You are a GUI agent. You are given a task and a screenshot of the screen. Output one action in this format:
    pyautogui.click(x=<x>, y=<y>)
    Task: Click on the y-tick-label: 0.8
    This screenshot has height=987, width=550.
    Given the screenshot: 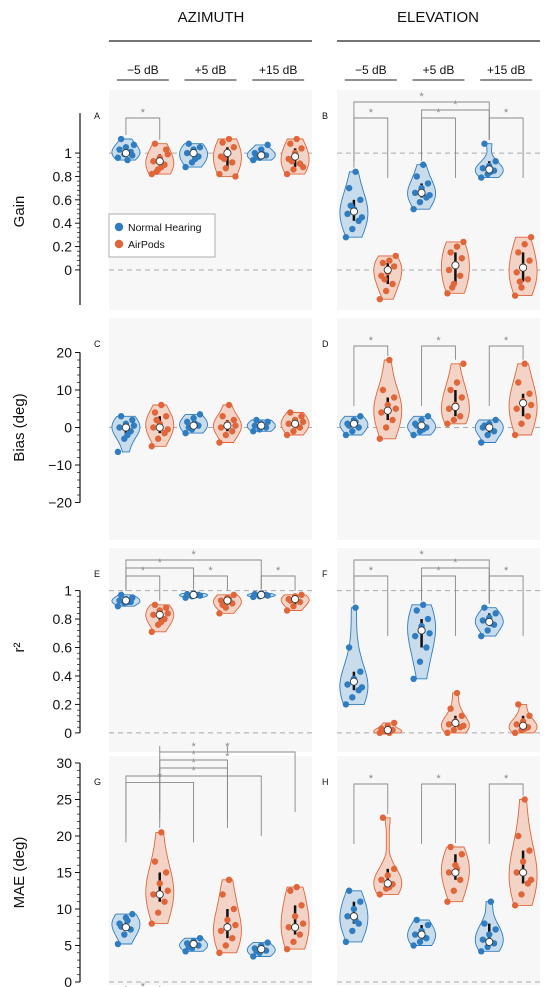 What is the action you would take?
    pyautogui.click(x=63, y=619)
    